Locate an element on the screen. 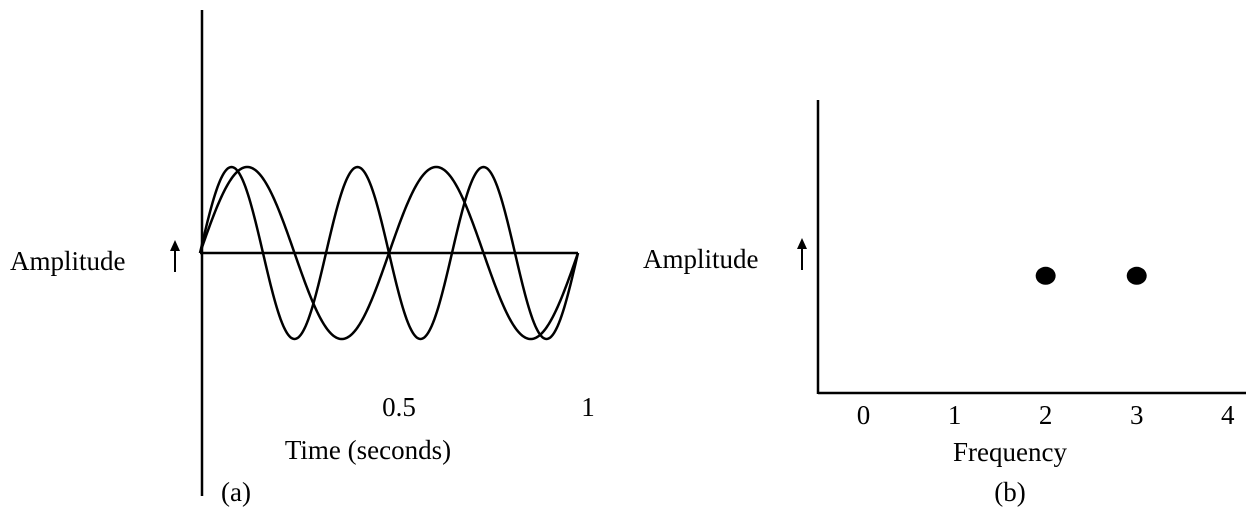 This screenshot has height=508, width=1246. panel-b-xlabel: Frequency is located at coordinates (1010, 452).